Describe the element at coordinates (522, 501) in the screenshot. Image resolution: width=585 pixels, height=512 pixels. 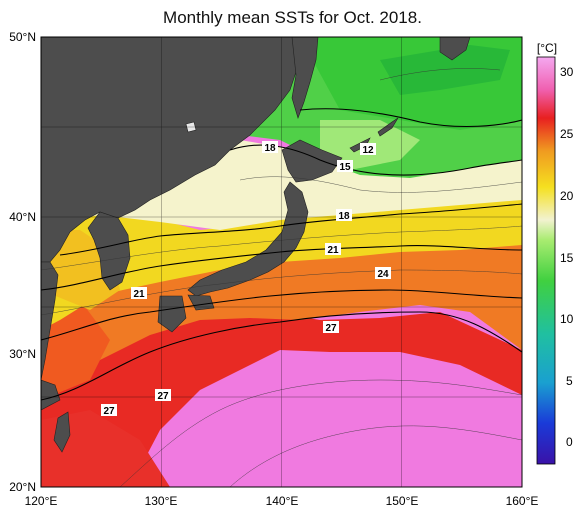
I see `lon-label: 160°E` at that location.